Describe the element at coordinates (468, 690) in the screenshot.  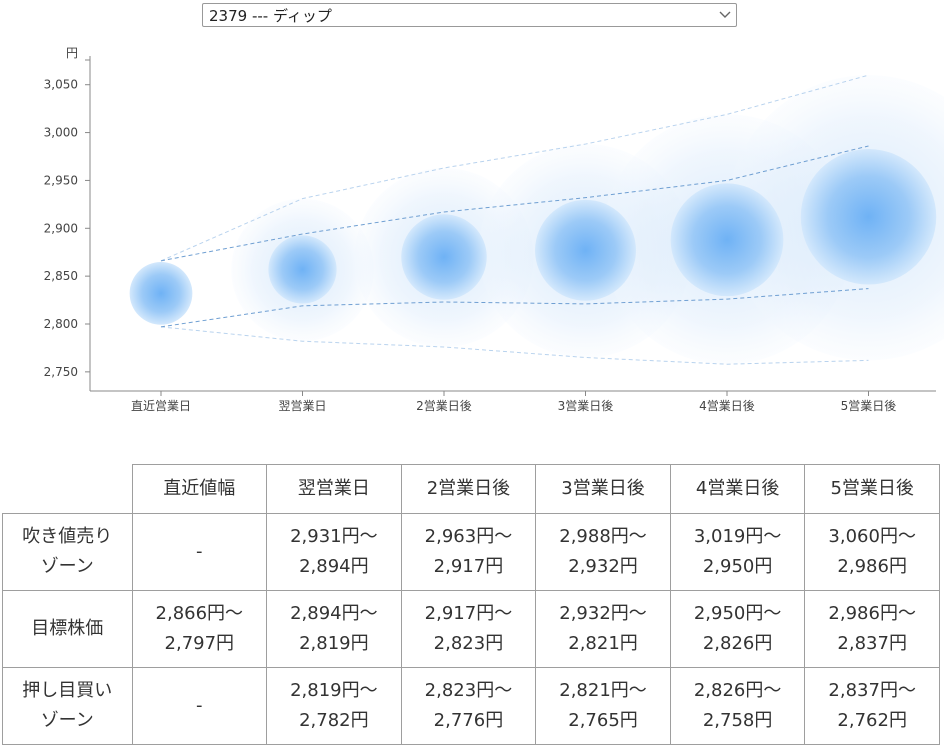
I see `table-cell-line: 2,823円～` at that location.